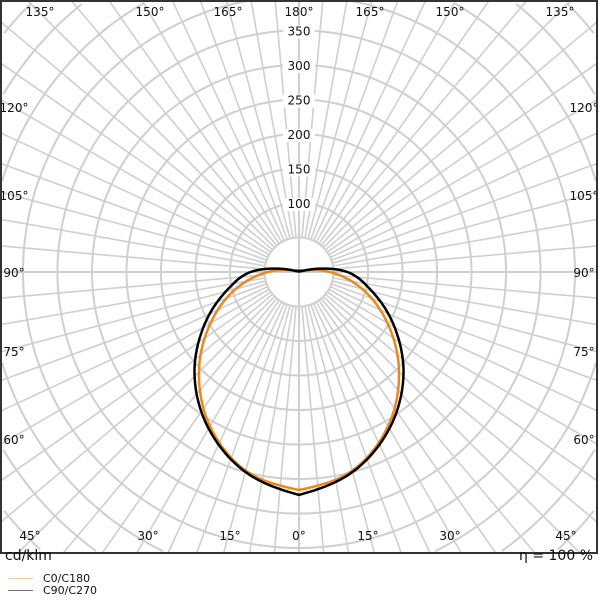  Describe the element at coordinates (449, 536) in the screenshot. I see `angle-label-bottom: 30°` at that location.